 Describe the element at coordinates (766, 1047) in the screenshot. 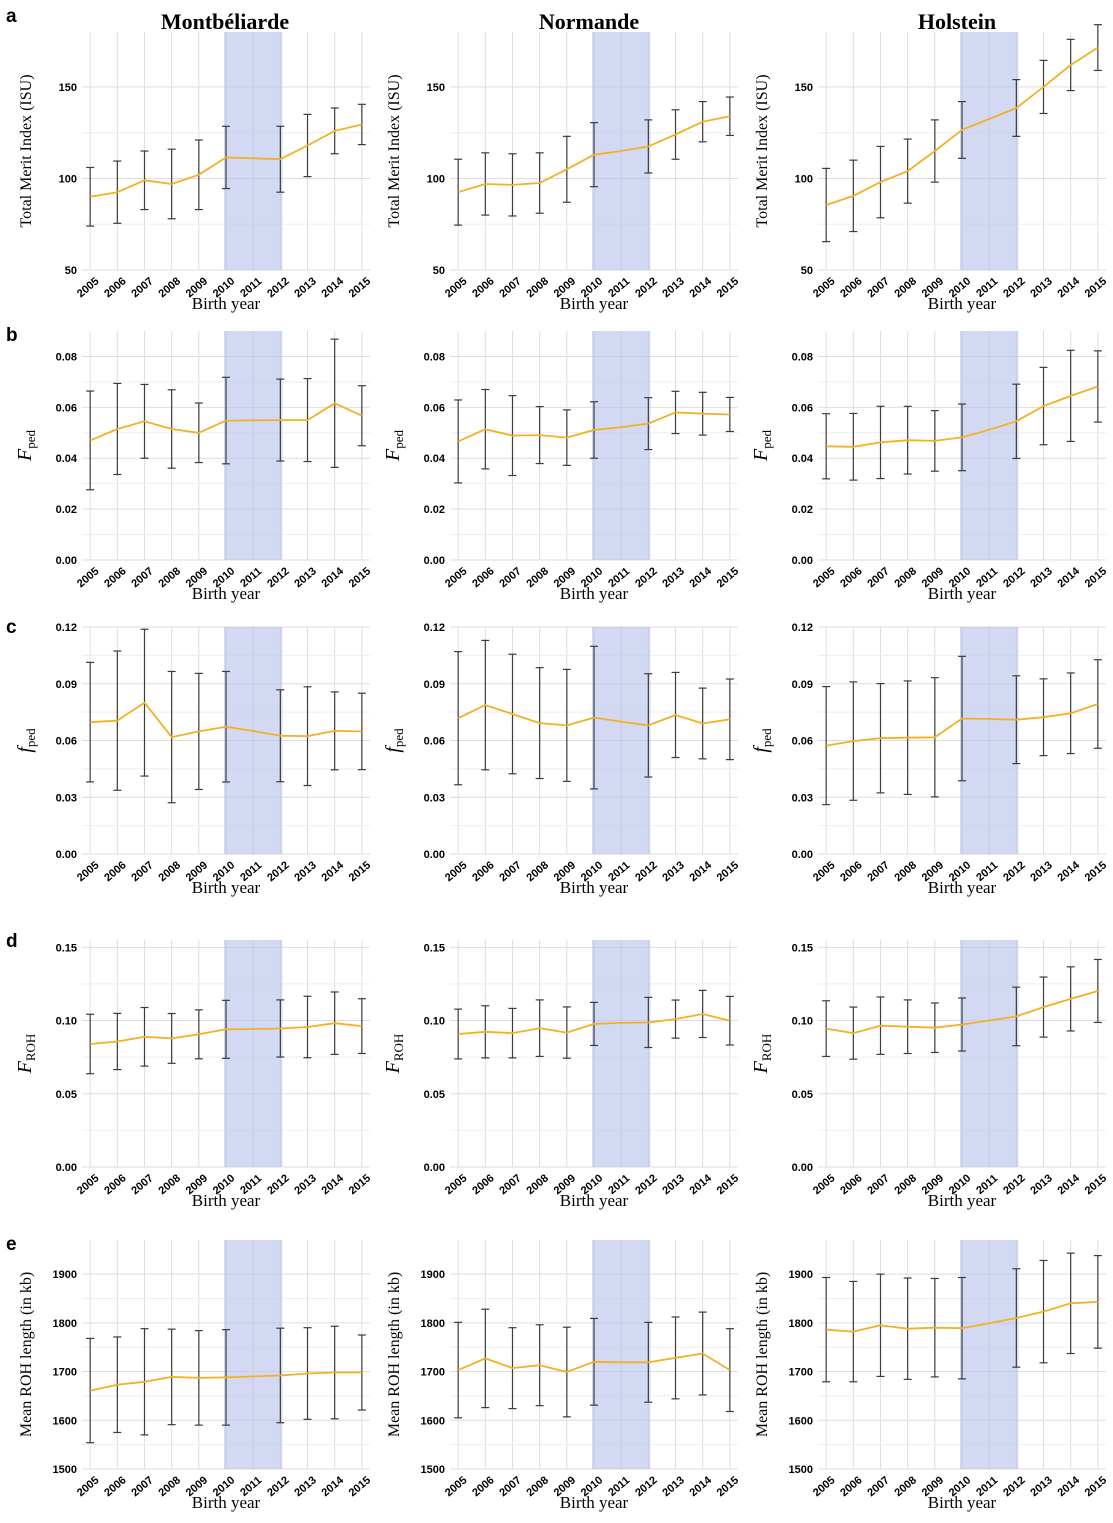

I see `y-axis-label-subscript: ROH` at that location.